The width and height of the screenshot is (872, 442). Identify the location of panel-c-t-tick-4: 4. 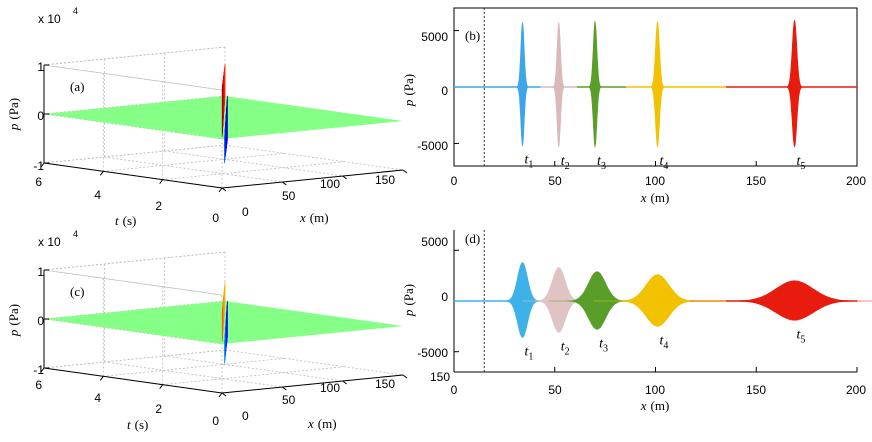
(97, 398).